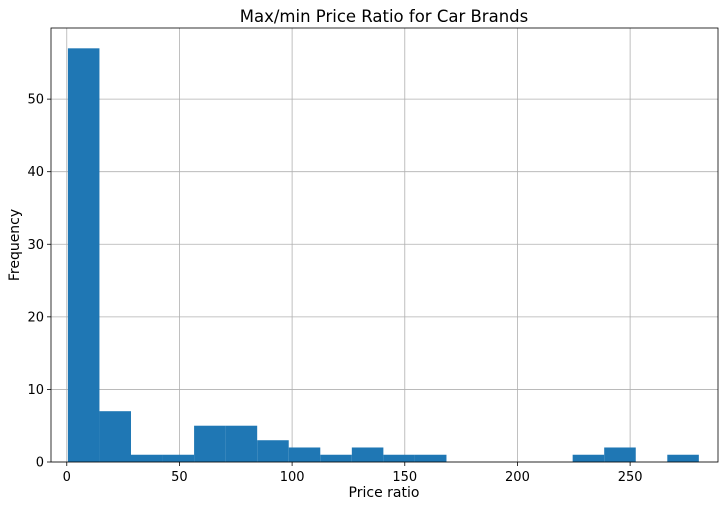 The width and height of the screenshot is (726, 508). I want to click on x-tick-label: 200, so click(517, 477).